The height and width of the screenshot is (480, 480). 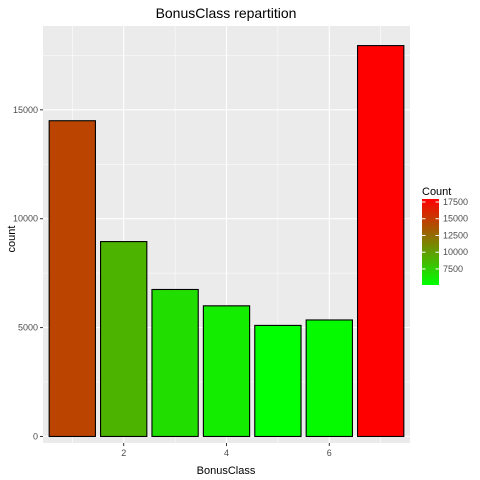 I want to click on legend: Count 7500 10000 12500 15000 17500, so click(x=445, y=235).